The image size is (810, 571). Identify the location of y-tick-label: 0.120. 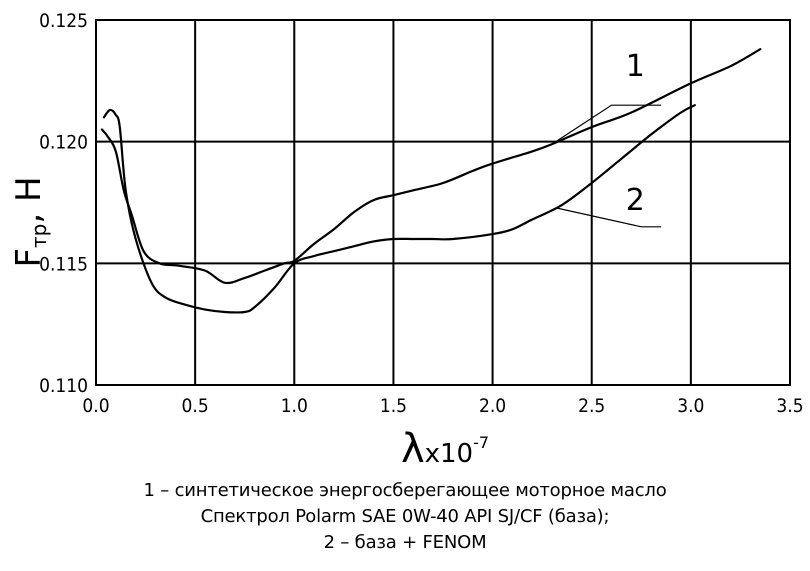
(63, 143).